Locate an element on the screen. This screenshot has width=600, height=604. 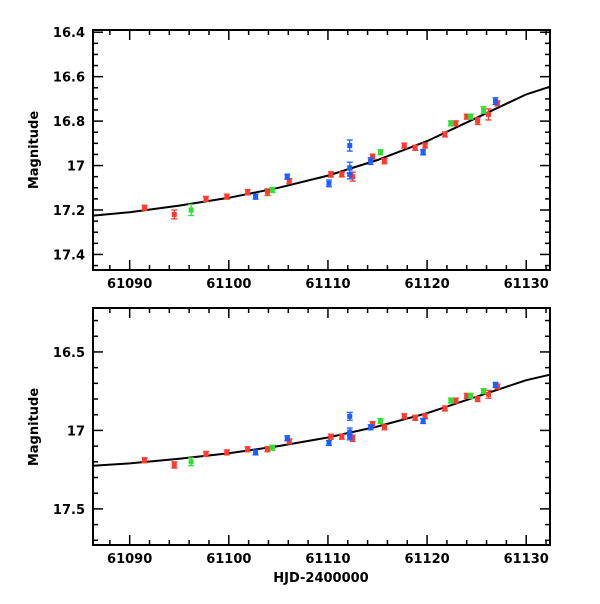
y-tick-label: 17.4 is located at coordinates (69, 255).